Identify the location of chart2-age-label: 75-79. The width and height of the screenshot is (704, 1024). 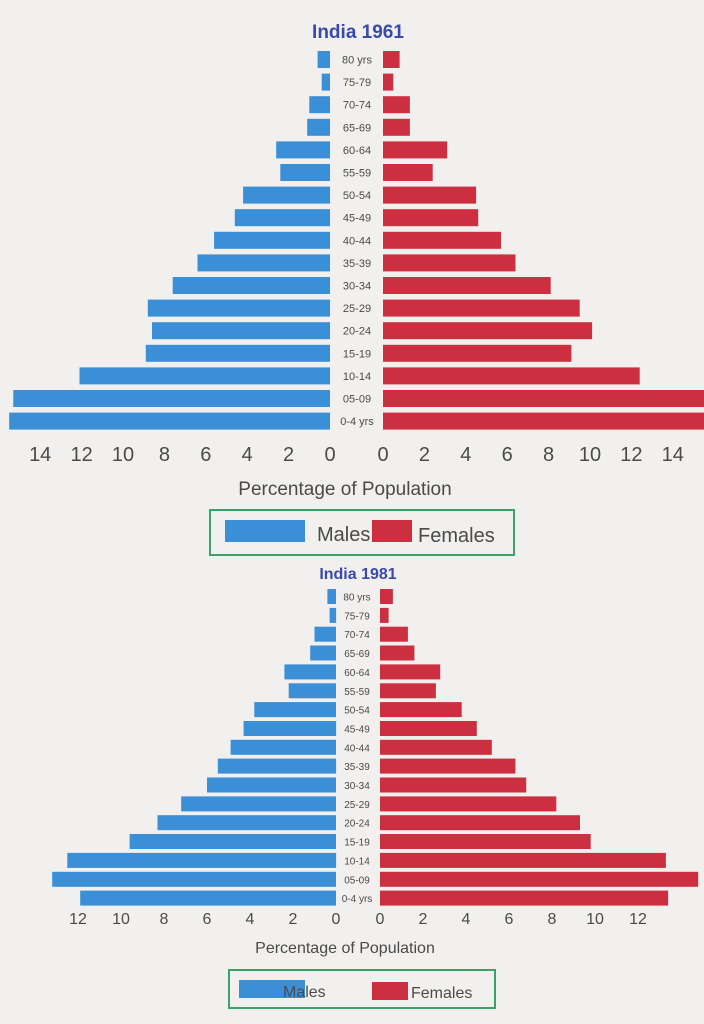
(357, 616).